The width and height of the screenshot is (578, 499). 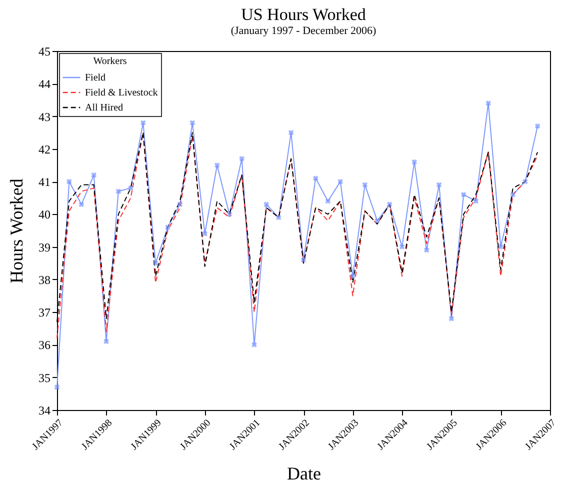 I want to click on y-tick-label: 40, so click(x=44, y=215).